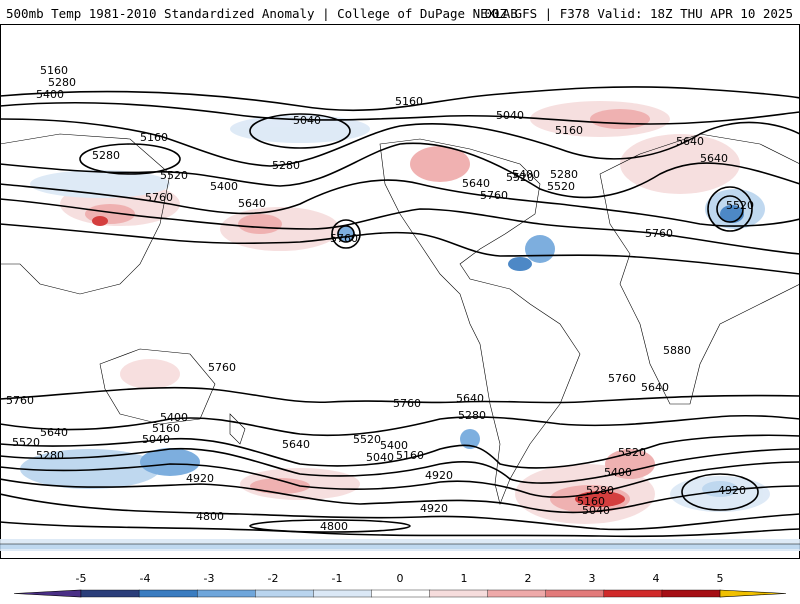  I want to click on svg-text: 4, so click(656, 578).